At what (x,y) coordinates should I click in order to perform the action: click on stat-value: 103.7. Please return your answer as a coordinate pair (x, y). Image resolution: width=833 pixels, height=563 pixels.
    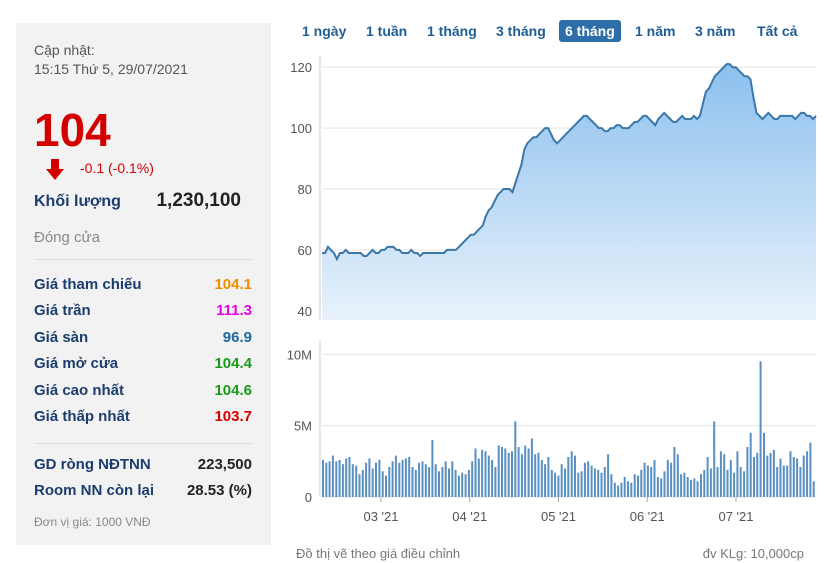
    Looking at the image, I should click on (233, 416).